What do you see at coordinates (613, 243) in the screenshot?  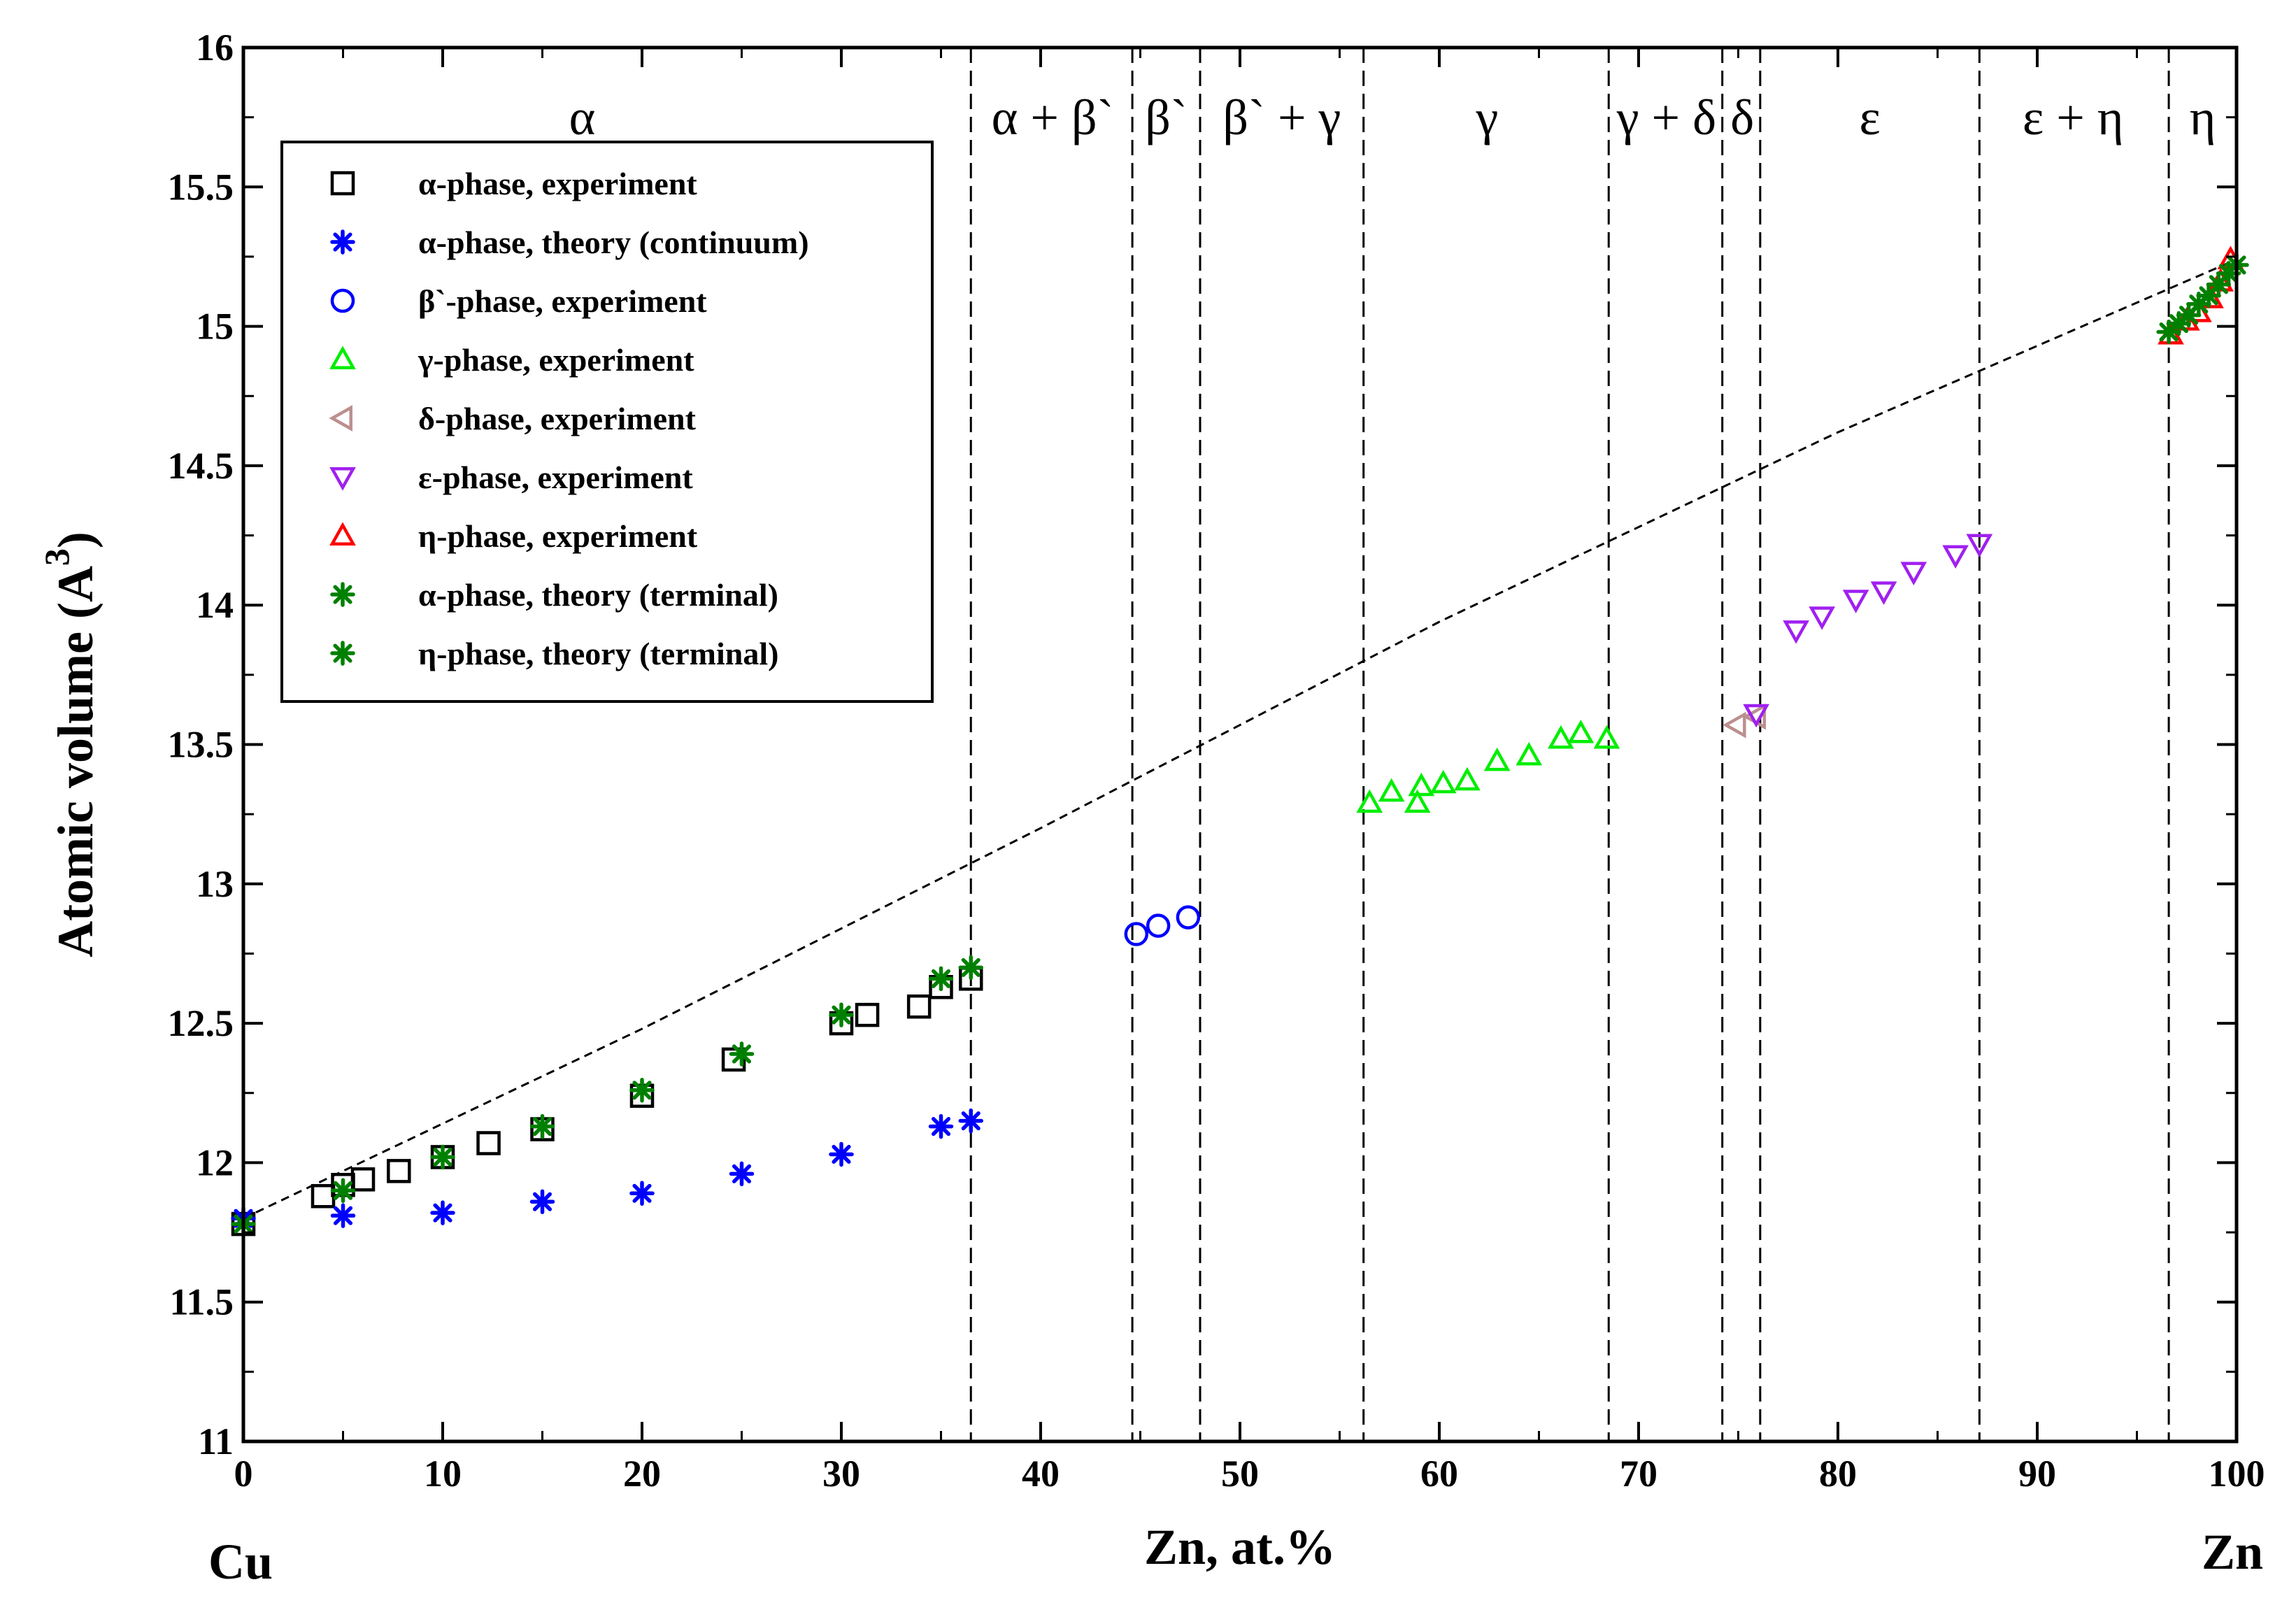 I see `legend-entry: α-phase, theory (continuum)` at bounding box center [613, 243].